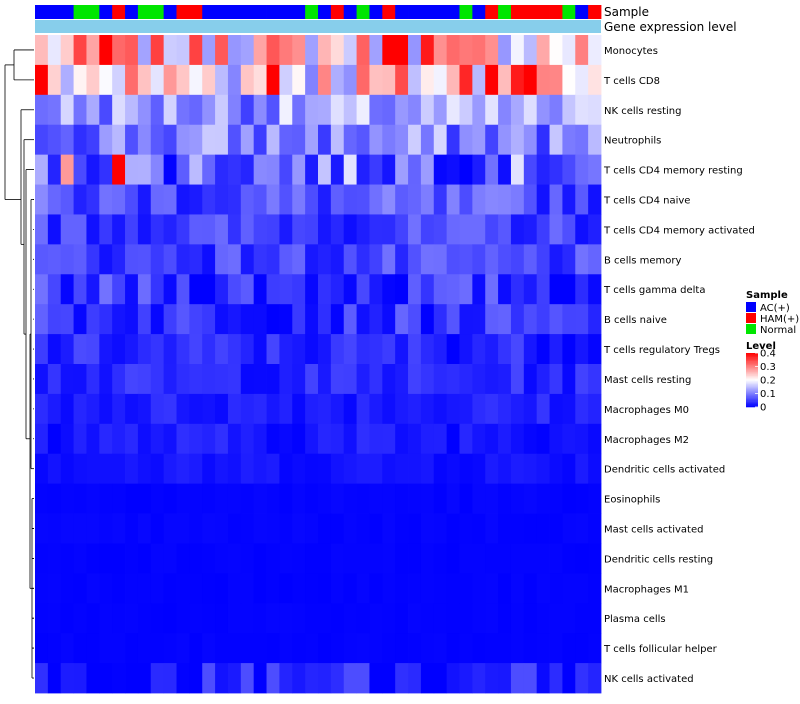 The height and width of the screenshot is (704, 800). I want to click on legend-title-sample: Sample, so click(767, 295).